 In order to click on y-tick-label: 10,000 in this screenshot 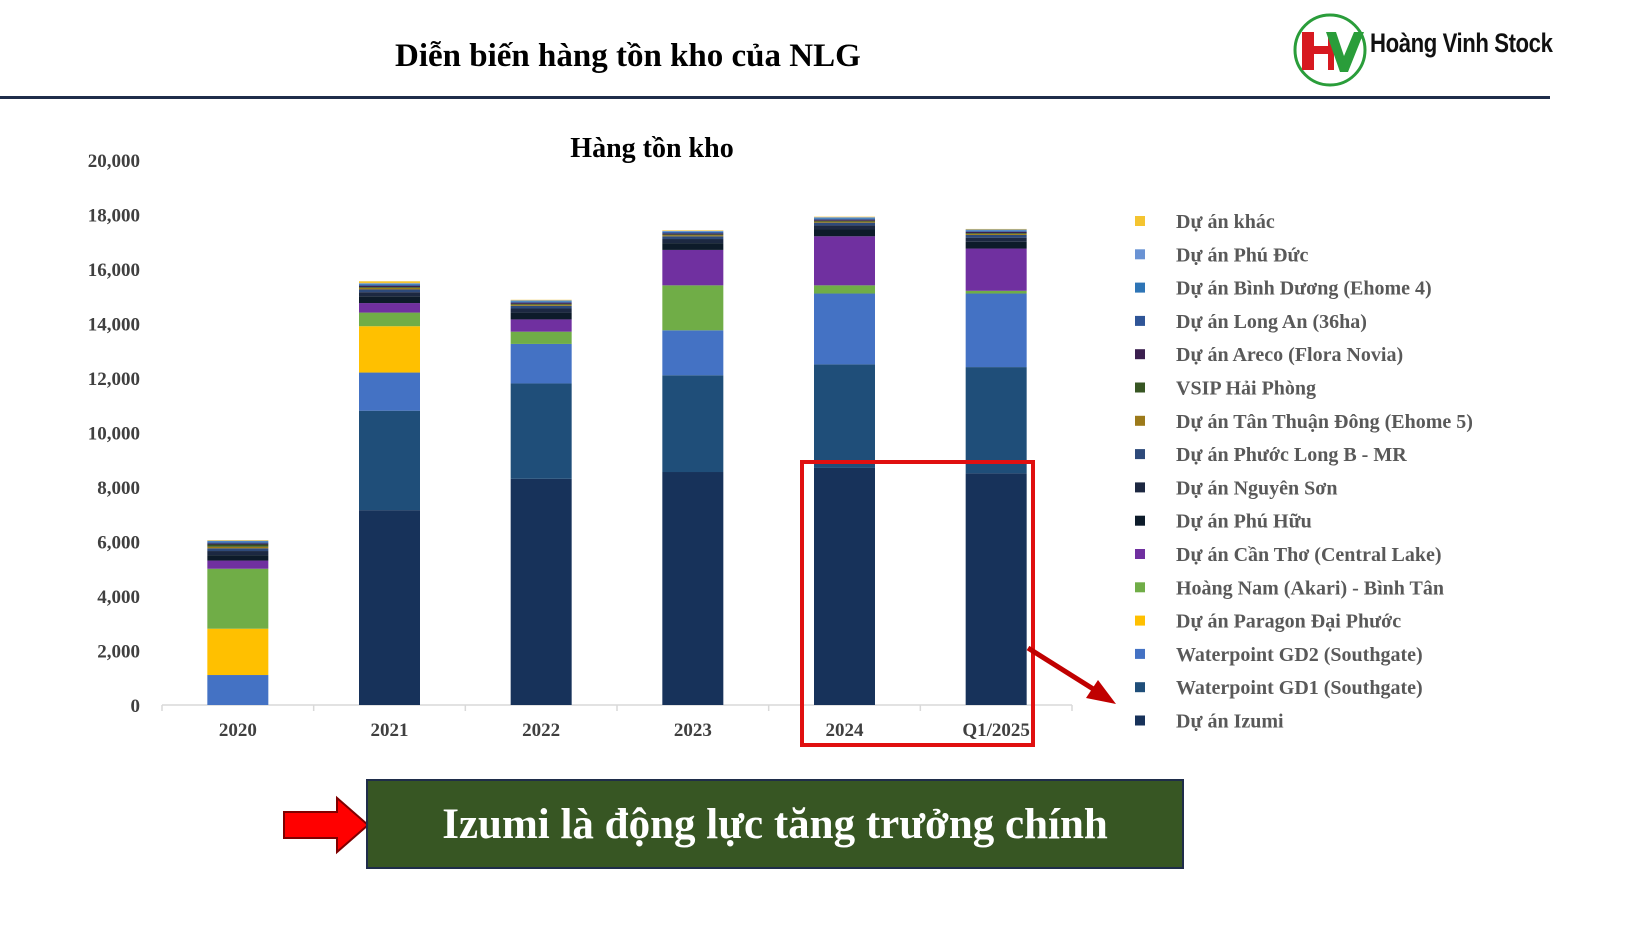, I will do `click(114, 434)`.